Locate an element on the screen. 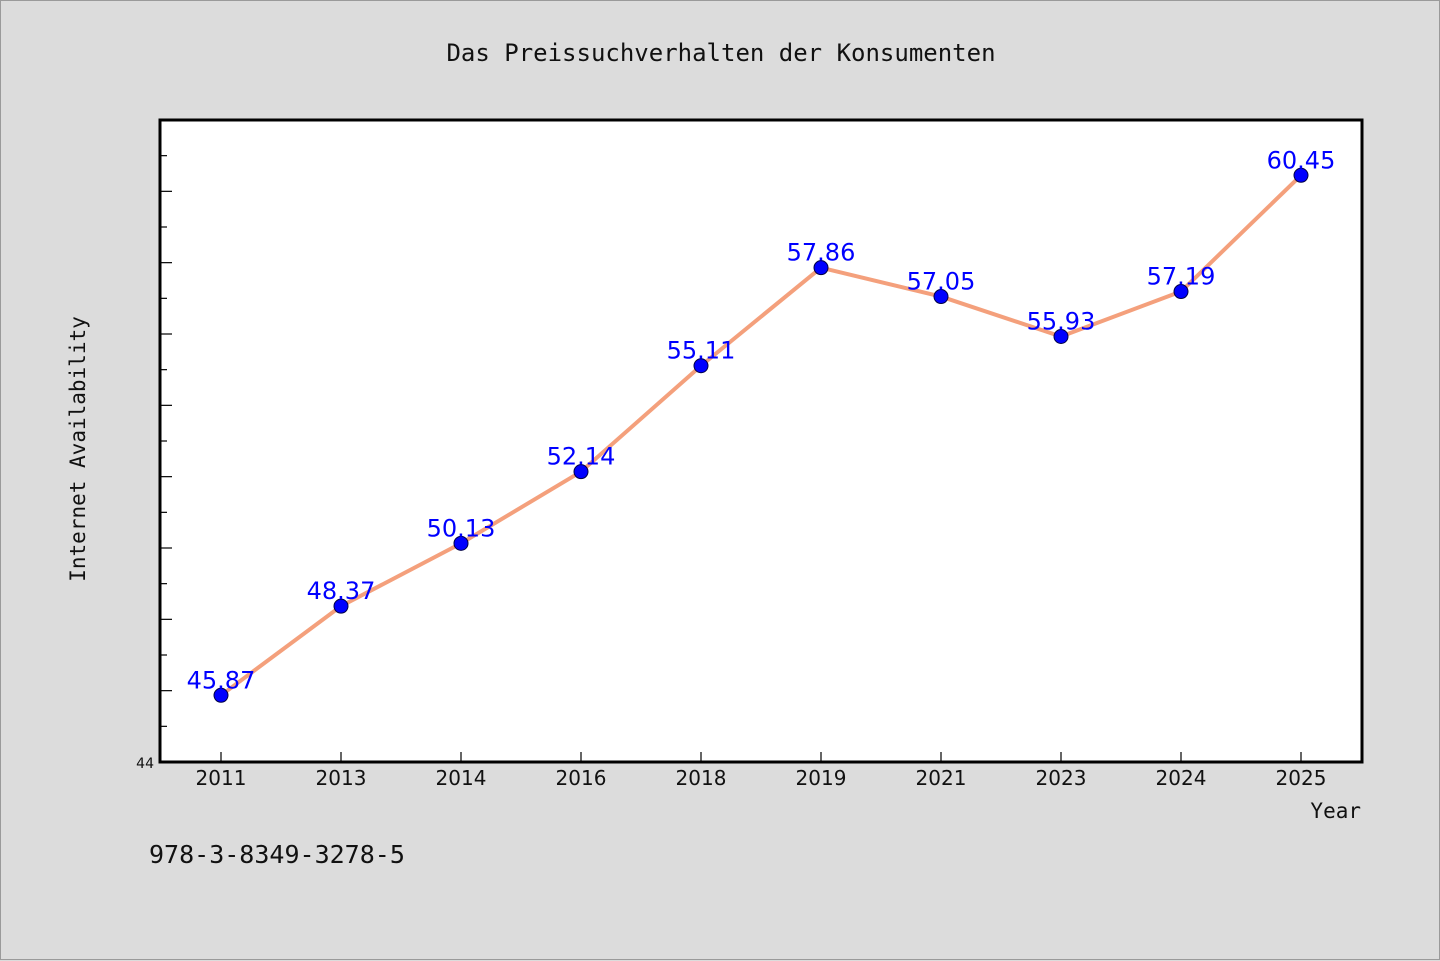 This screenshot has height=961, width=1440. footnote-isbn: 978-3-8349-3278-5 is located at coordinates (277, 854).